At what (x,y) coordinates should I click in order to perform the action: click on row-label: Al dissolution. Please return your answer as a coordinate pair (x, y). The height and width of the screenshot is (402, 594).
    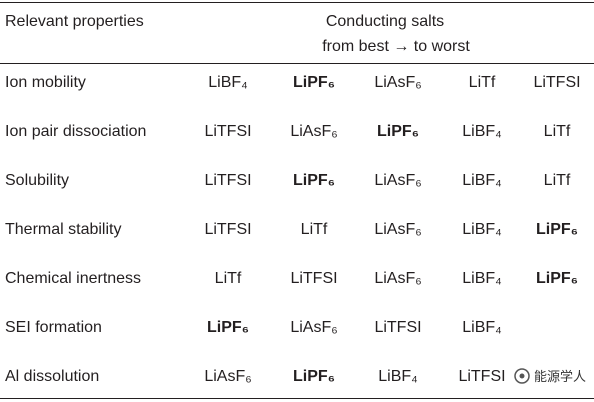
    Looking at the image, I should click on (52, 376).